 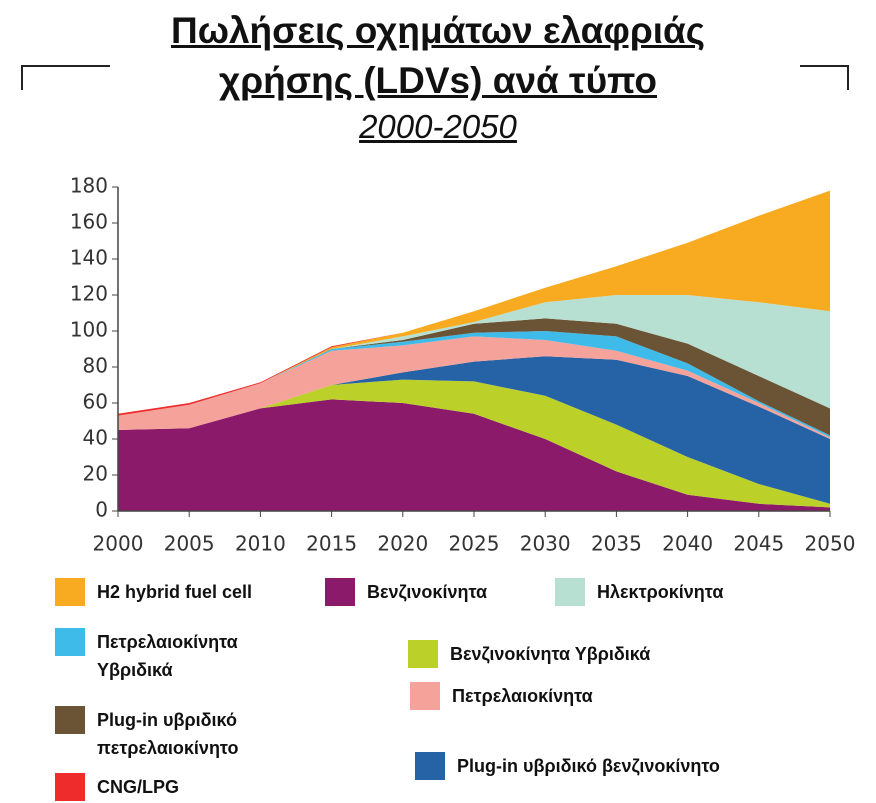 I want to click on x-tick-label: 2025, so click(x=474, y=544).